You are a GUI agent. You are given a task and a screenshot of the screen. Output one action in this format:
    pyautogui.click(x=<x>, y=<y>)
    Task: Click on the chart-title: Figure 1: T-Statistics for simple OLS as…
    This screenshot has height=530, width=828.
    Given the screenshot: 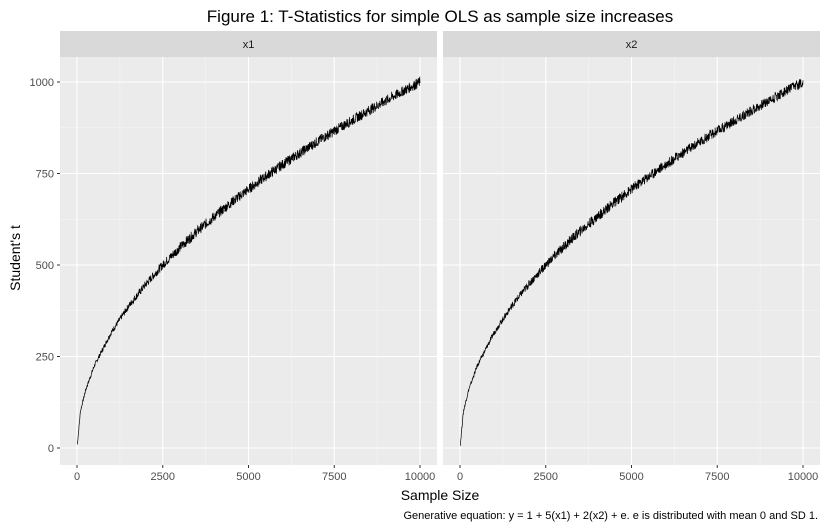 What is the action you would take?
    pyautogui.click(x=440, y=16)
    